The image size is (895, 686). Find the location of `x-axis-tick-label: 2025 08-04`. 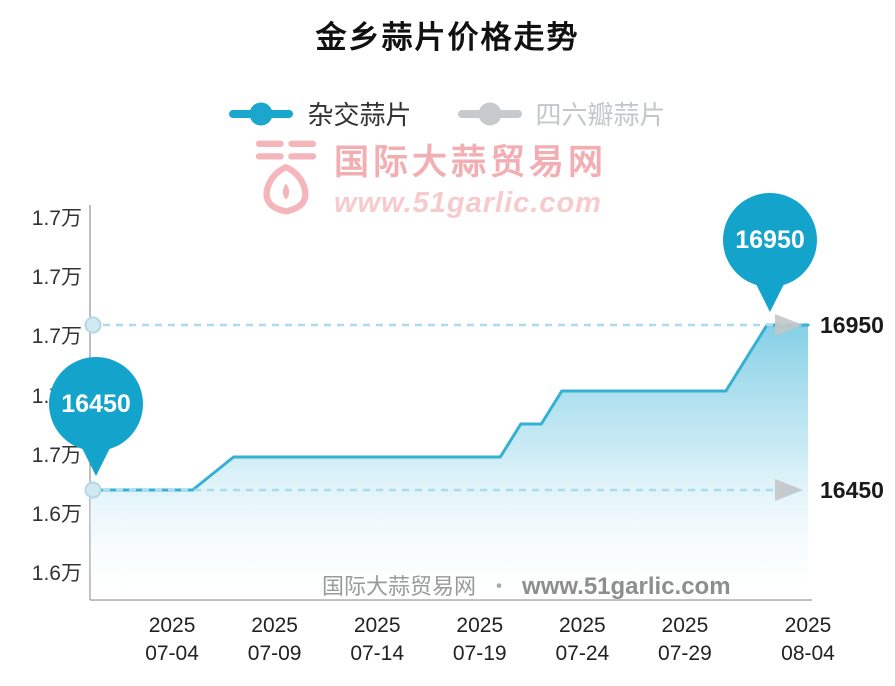

x-axis-tick-label: 2025 08-04 is located at coordinates (808, 640).